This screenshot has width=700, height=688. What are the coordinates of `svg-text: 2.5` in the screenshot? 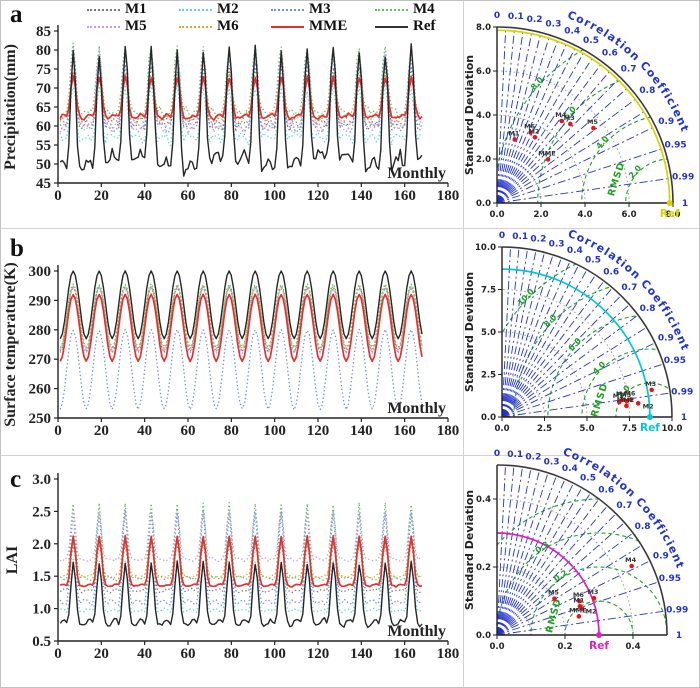 It's located at (488, 376).